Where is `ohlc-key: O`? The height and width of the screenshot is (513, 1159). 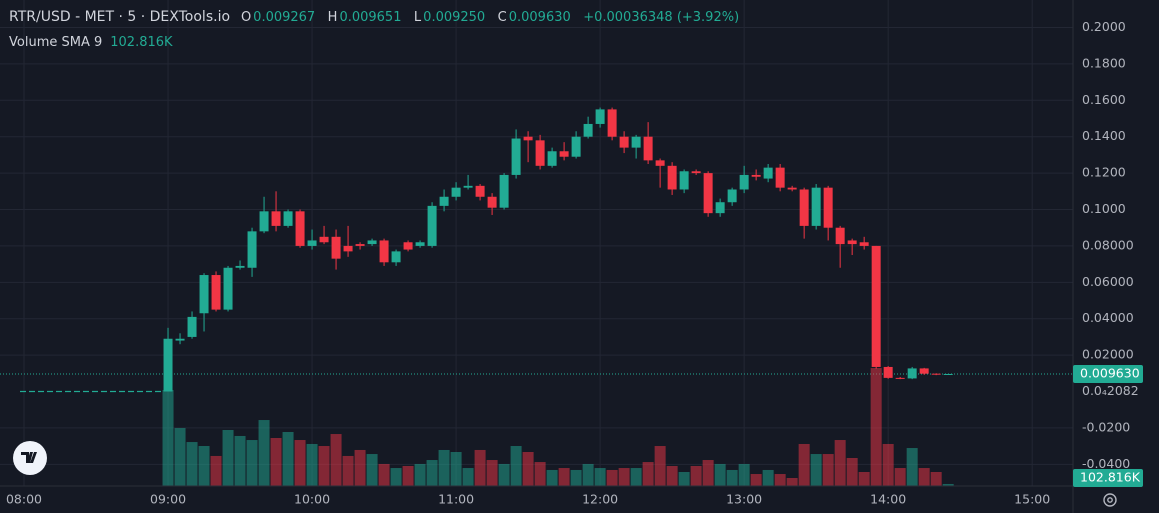 ohlc-key: O is located at coordinates (246, 17).